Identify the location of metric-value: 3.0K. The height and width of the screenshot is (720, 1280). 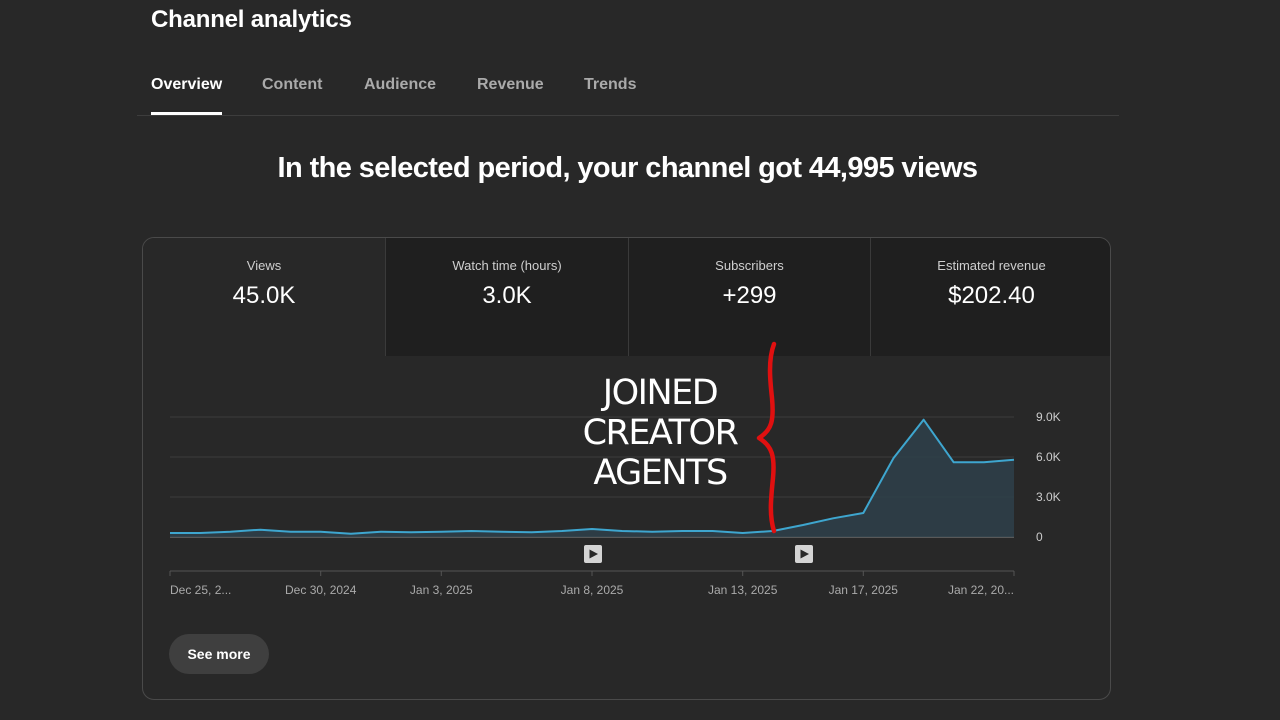
(507, 295).